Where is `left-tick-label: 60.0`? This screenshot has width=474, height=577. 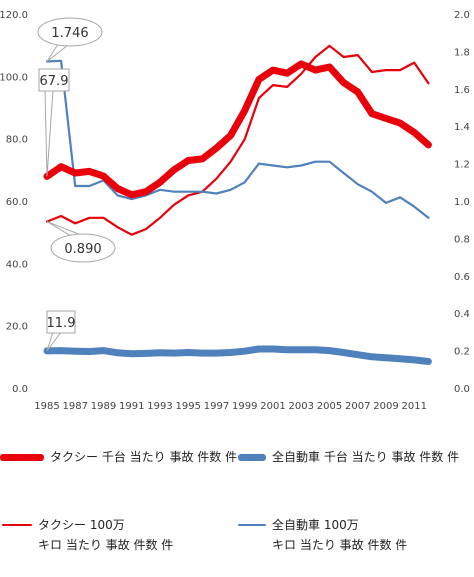
left-tick-label: 60.0 is located at coordinates (17, 202).